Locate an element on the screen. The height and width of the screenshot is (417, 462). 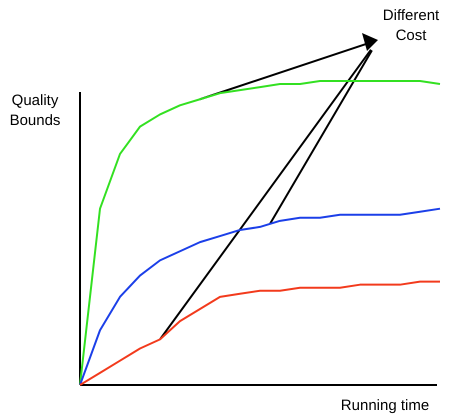
text: Different Cost is located at coordinates (411, 25).